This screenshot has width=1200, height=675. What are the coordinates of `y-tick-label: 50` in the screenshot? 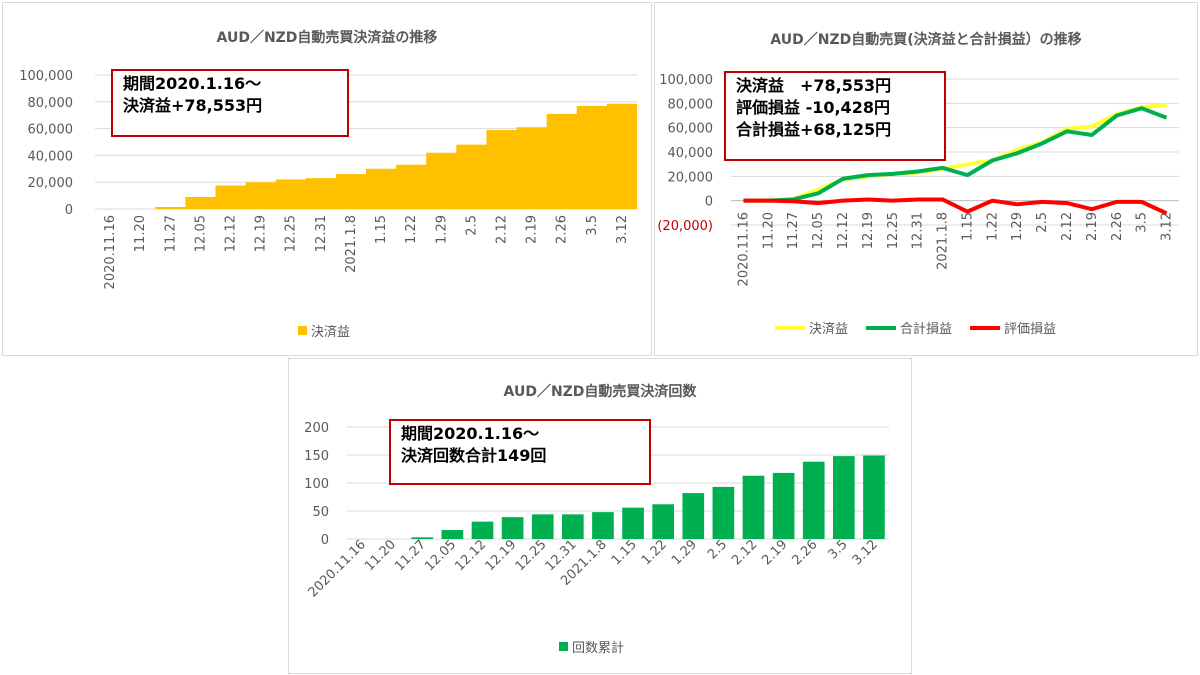 It's located at (320, 512).